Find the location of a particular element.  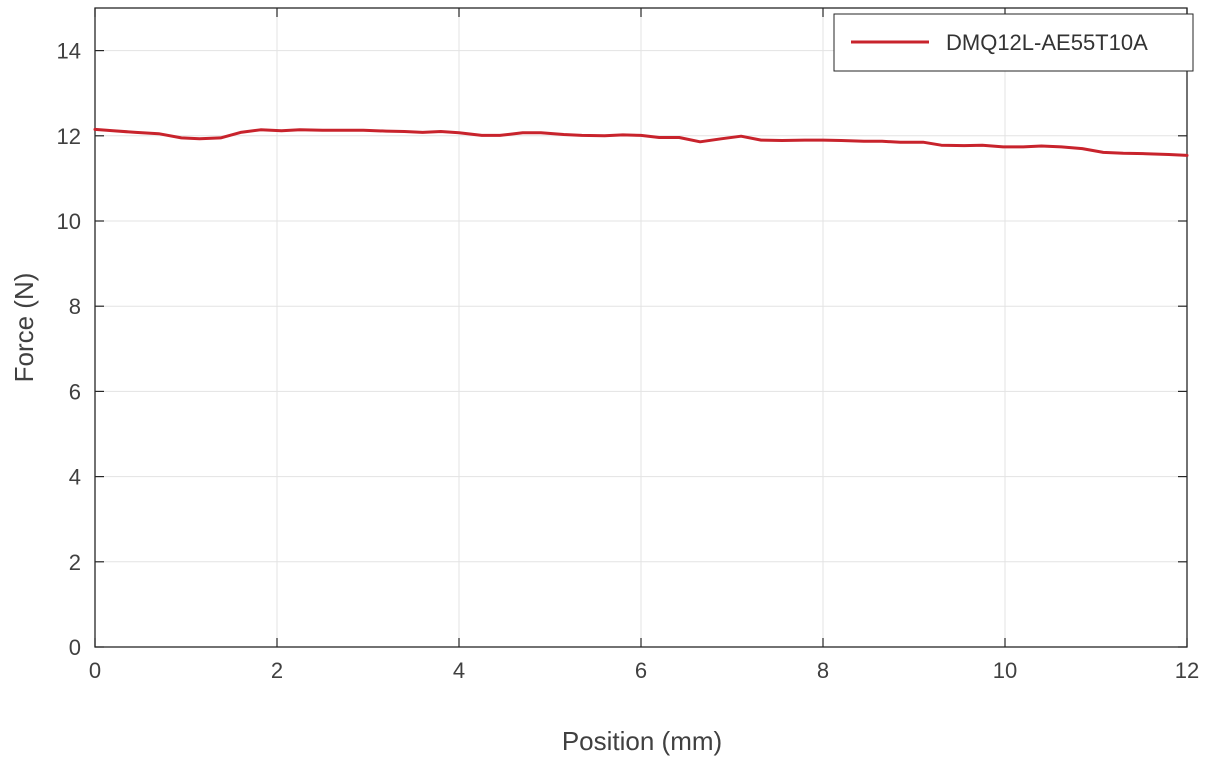

legend-items: DMQ12L-AE55T10A is located at coordinates (999, 42).